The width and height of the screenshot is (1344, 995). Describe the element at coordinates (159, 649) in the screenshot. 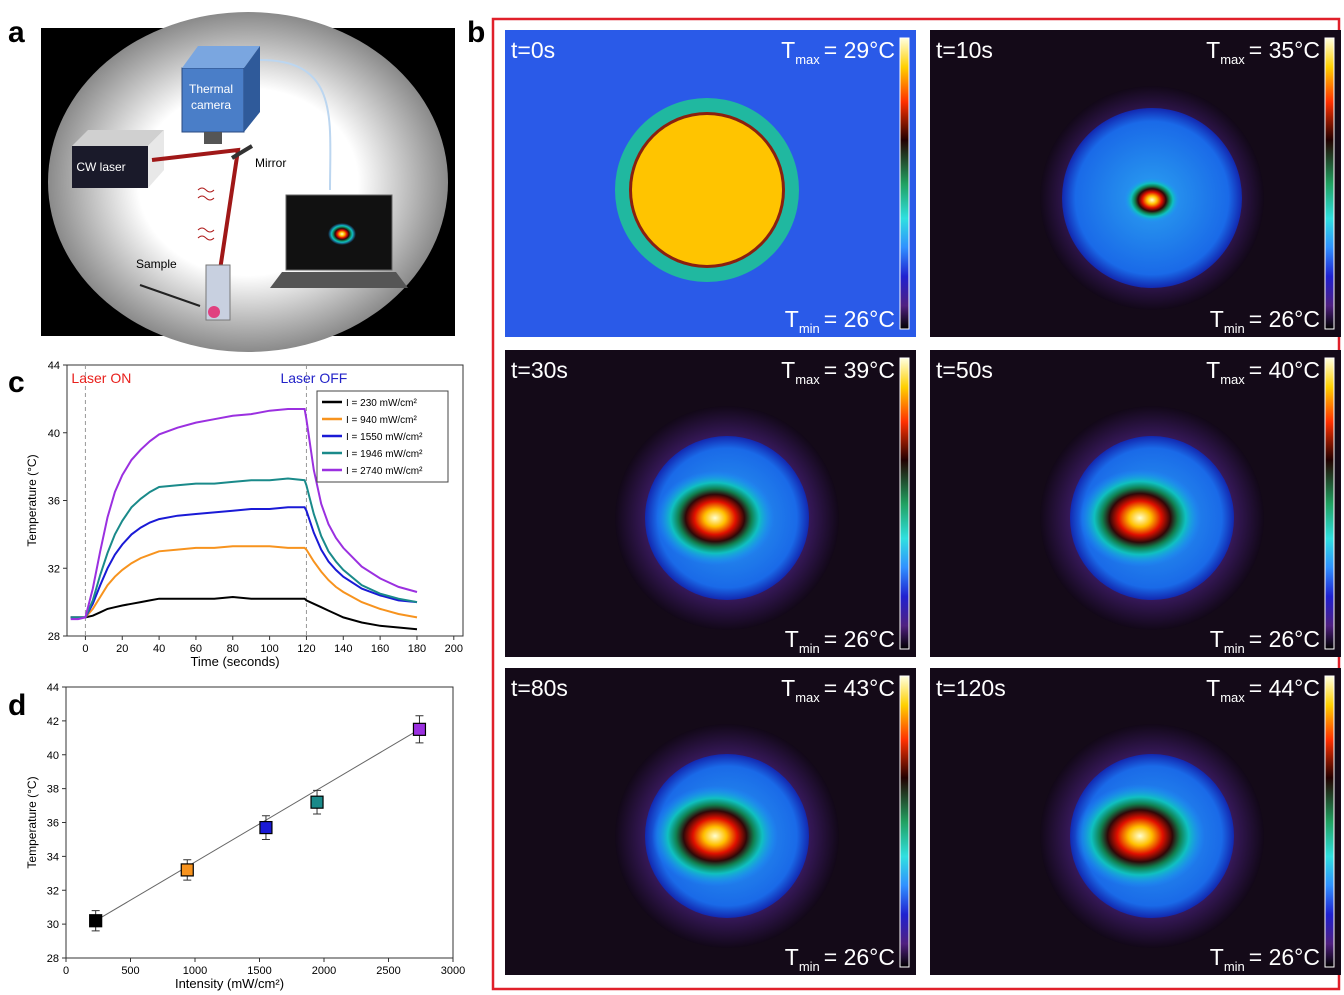

I see `x-tick-label: 40` at that location.